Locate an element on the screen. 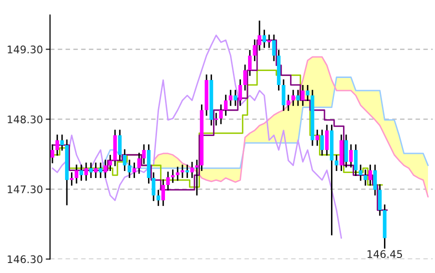 This screenshot has width=435, height=273. y-tick-label: 149.30 is located at coordinates (25, 50).